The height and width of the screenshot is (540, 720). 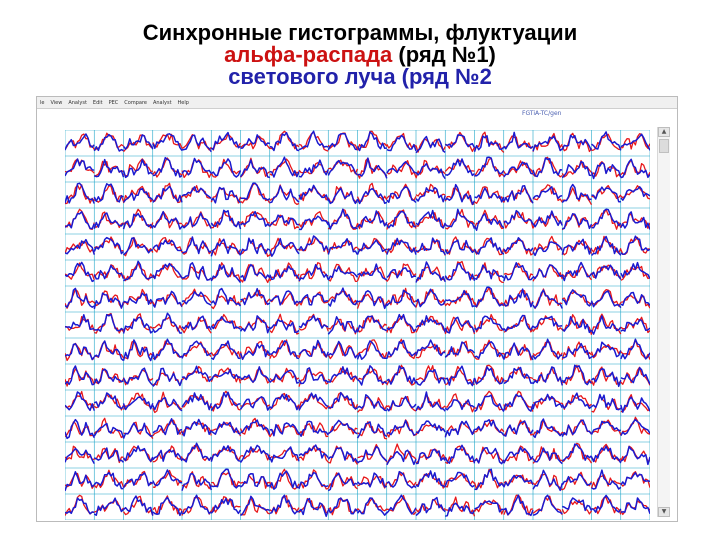 What do you see at coordinates (56, 102) in the screenshot?
I see `menu-item-view: View` at bounding box center [56, 102].